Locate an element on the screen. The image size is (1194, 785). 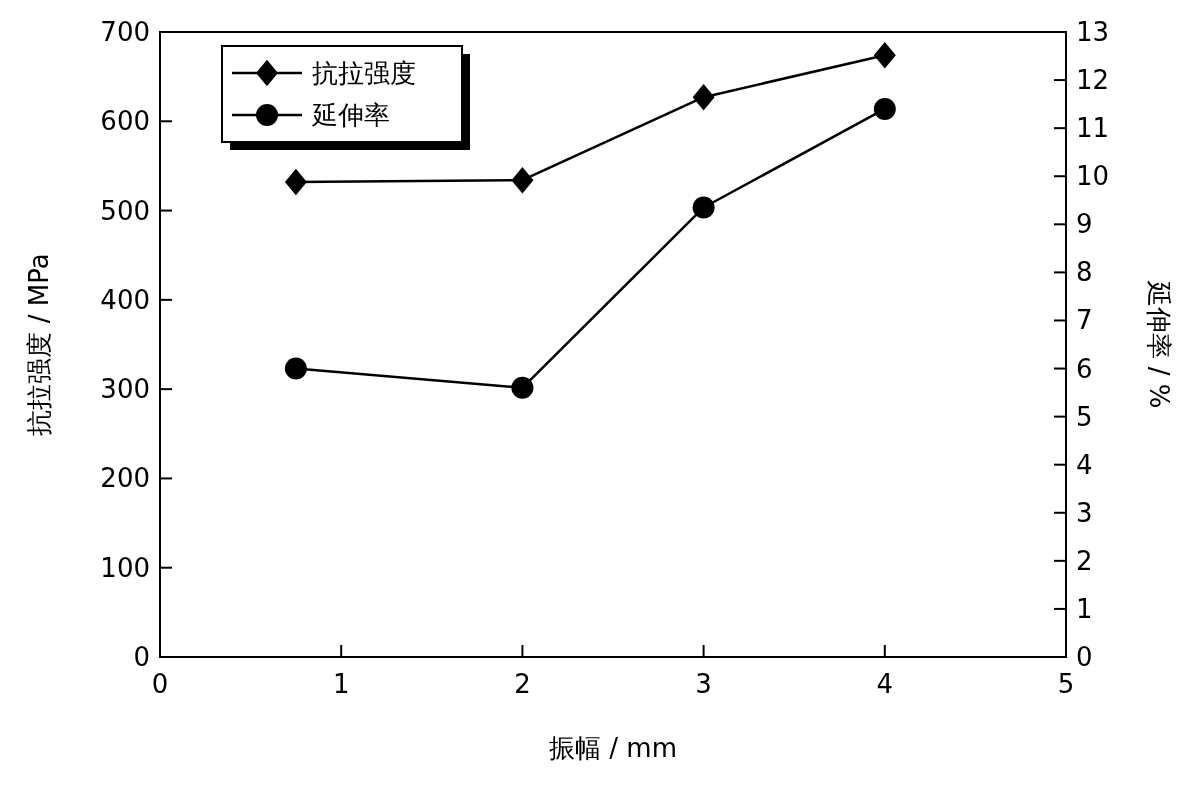
y2-tick-label: 2 is located at coordinates (1084, 560).